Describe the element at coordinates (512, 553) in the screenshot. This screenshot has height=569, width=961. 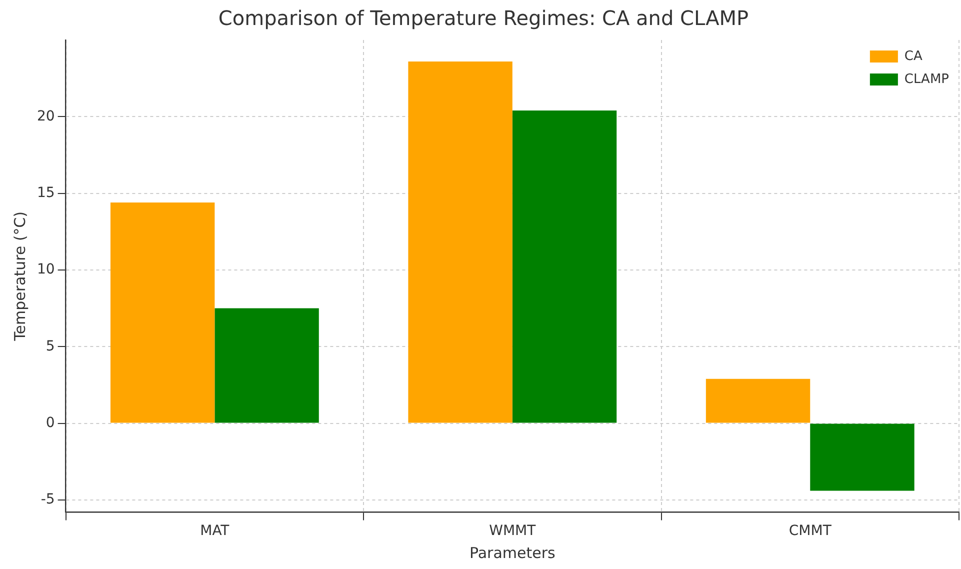
I see `x-axis-title: Parameters` at that location.